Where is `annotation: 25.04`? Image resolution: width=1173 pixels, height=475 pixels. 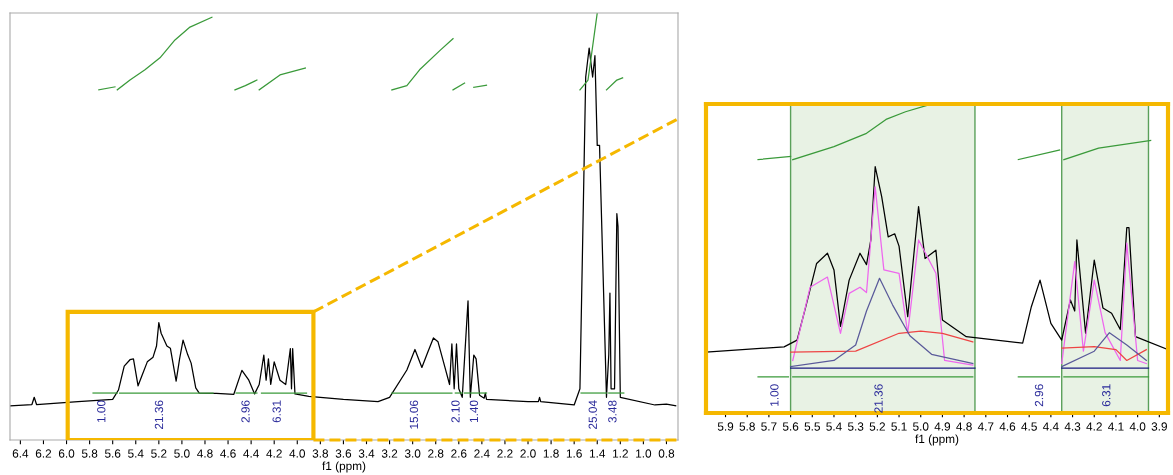
annotation: 25.04 is located at coordinates (592, 414).